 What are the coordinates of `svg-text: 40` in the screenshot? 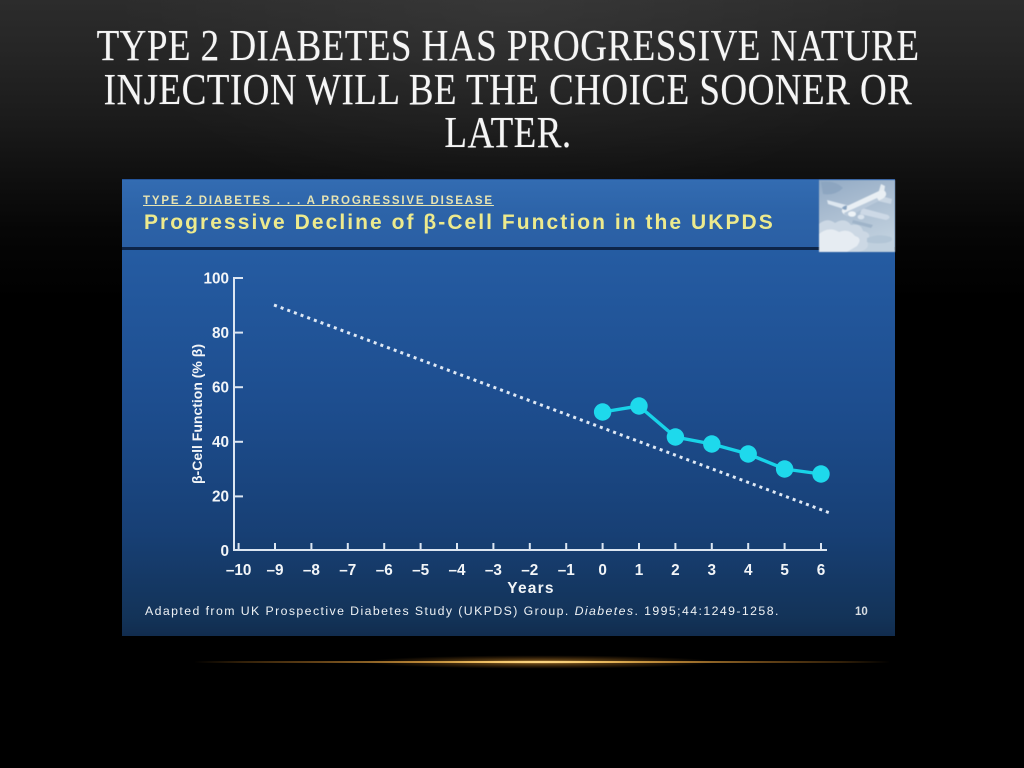 It's located at (220, 442).